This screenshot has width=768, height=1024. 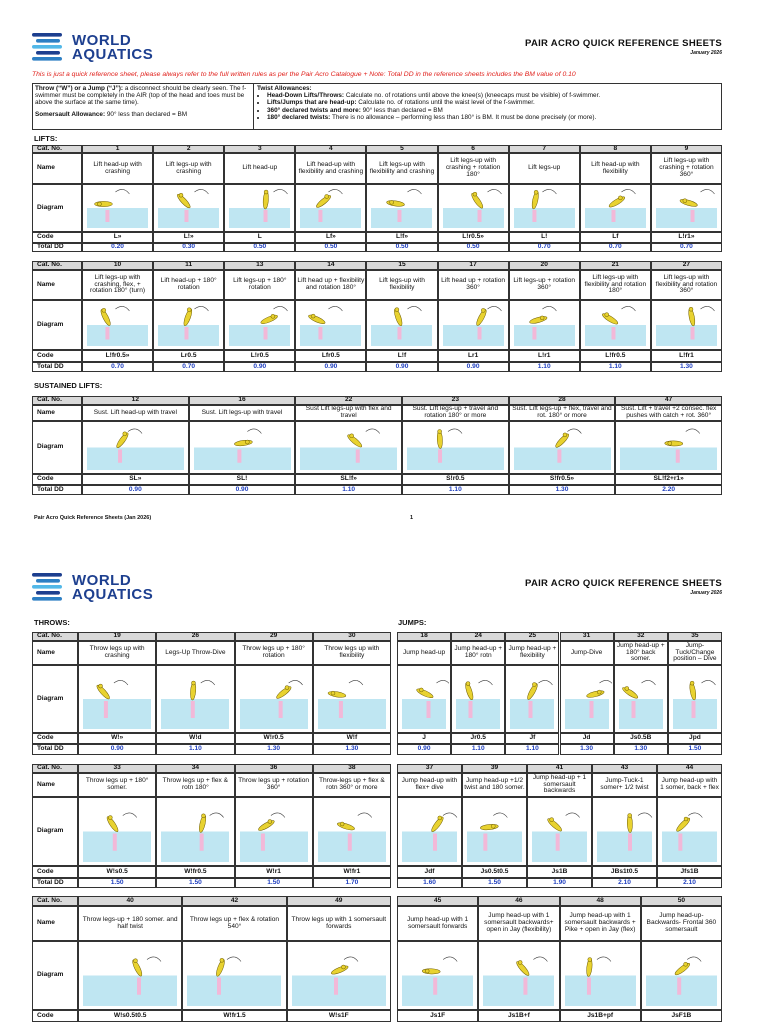 What do you see at coordinates (234, 901) in the screenshot?
I see `cat-no: 42` at bounding box center [234, 901].